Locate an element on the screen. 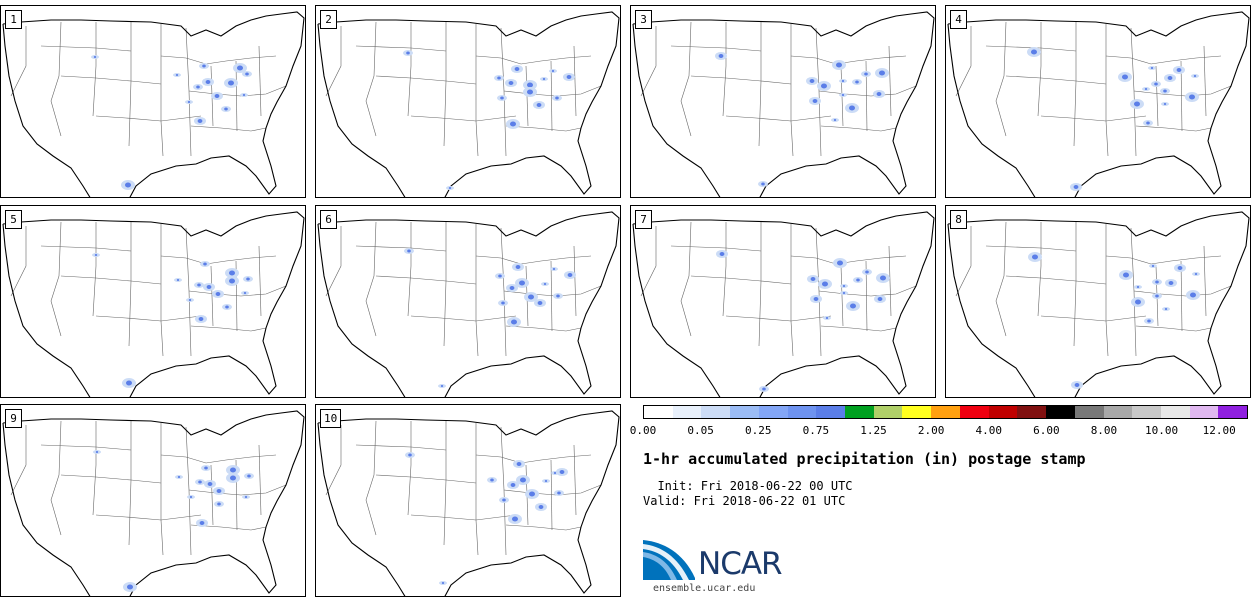 This screenshot has height=597, width=1260. precip-colorbar is located at coordinates (945, 412).